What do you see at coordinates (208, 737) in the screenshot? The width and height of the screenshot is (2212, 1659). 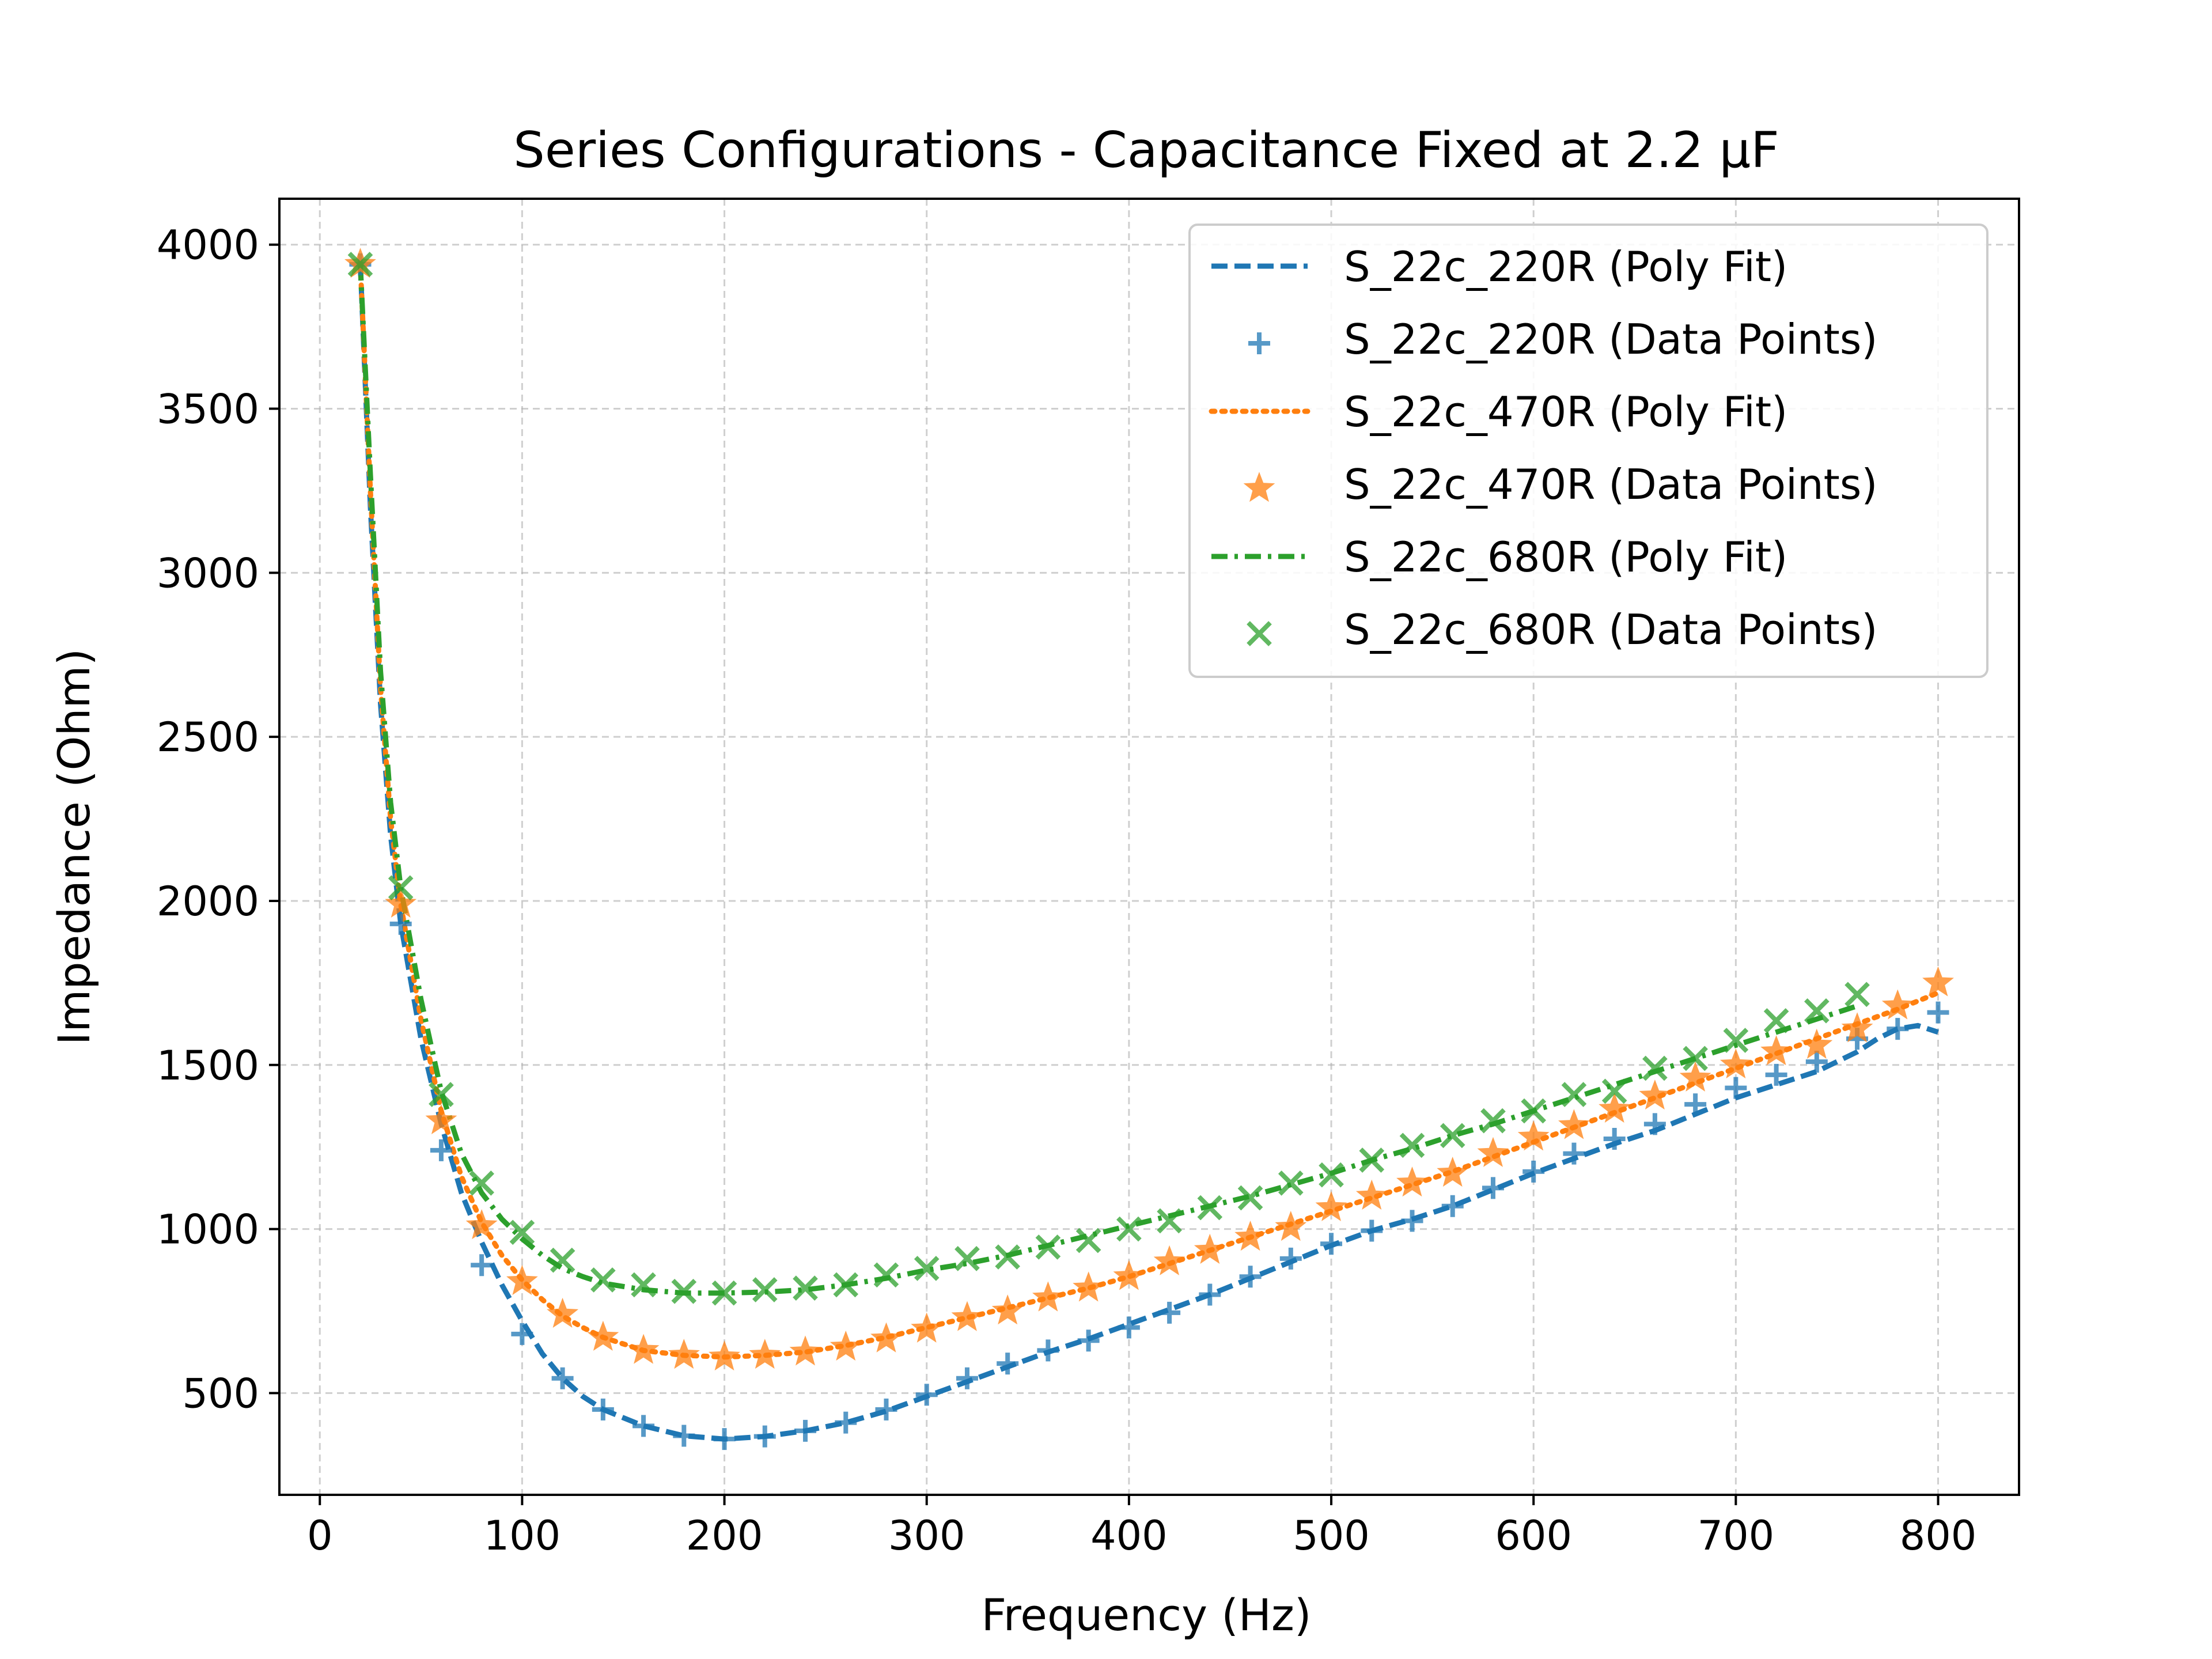 I see `y-tick-label: 2500` at bounding box center [208, 737].